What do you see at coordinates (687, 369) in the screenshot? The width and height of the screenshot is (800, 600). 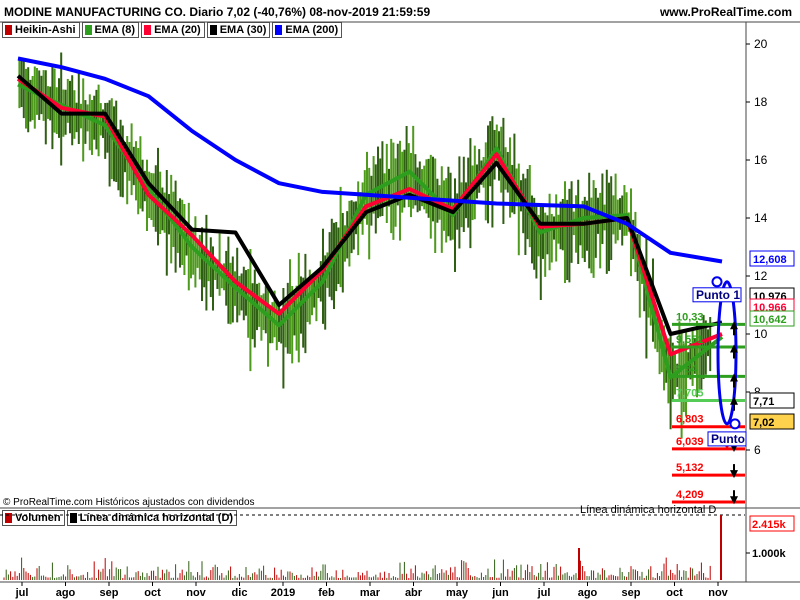 I see `level-label: 8,54` at bounding box center [687, 369].